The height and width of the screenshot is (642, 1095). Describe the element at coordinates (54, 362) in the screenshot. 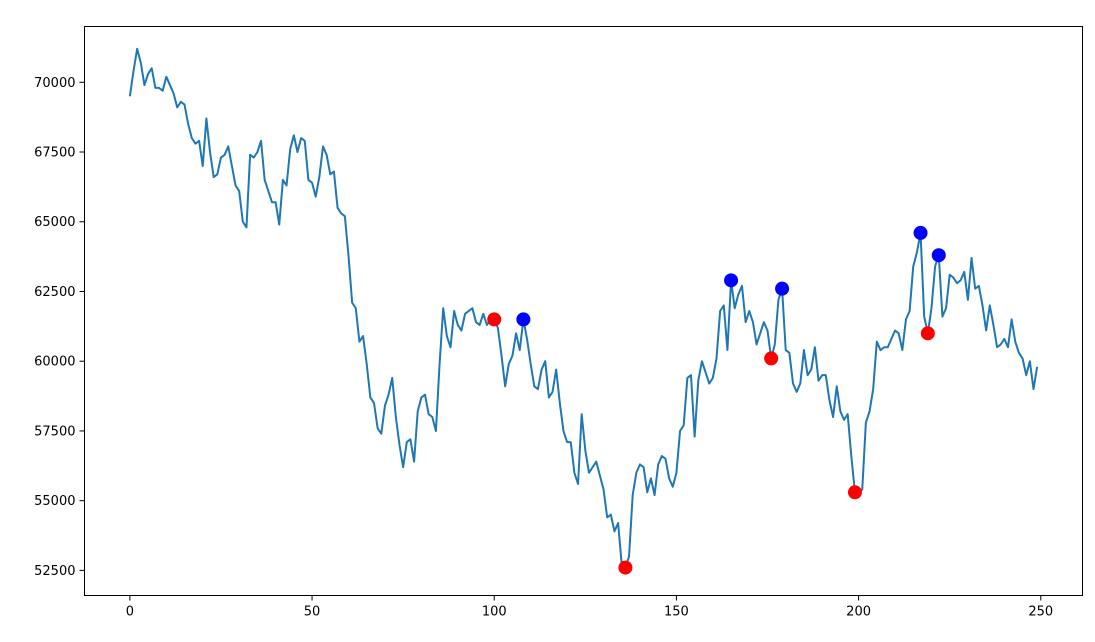

I see `y-tick-label: 60000` at that location.